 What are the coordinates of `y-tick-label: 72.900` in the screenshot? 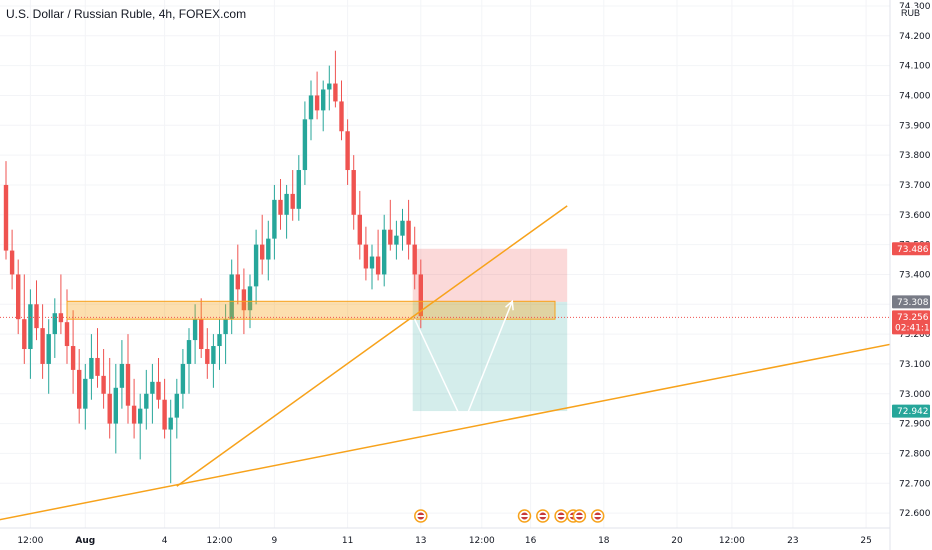 It's located at (915, 425).